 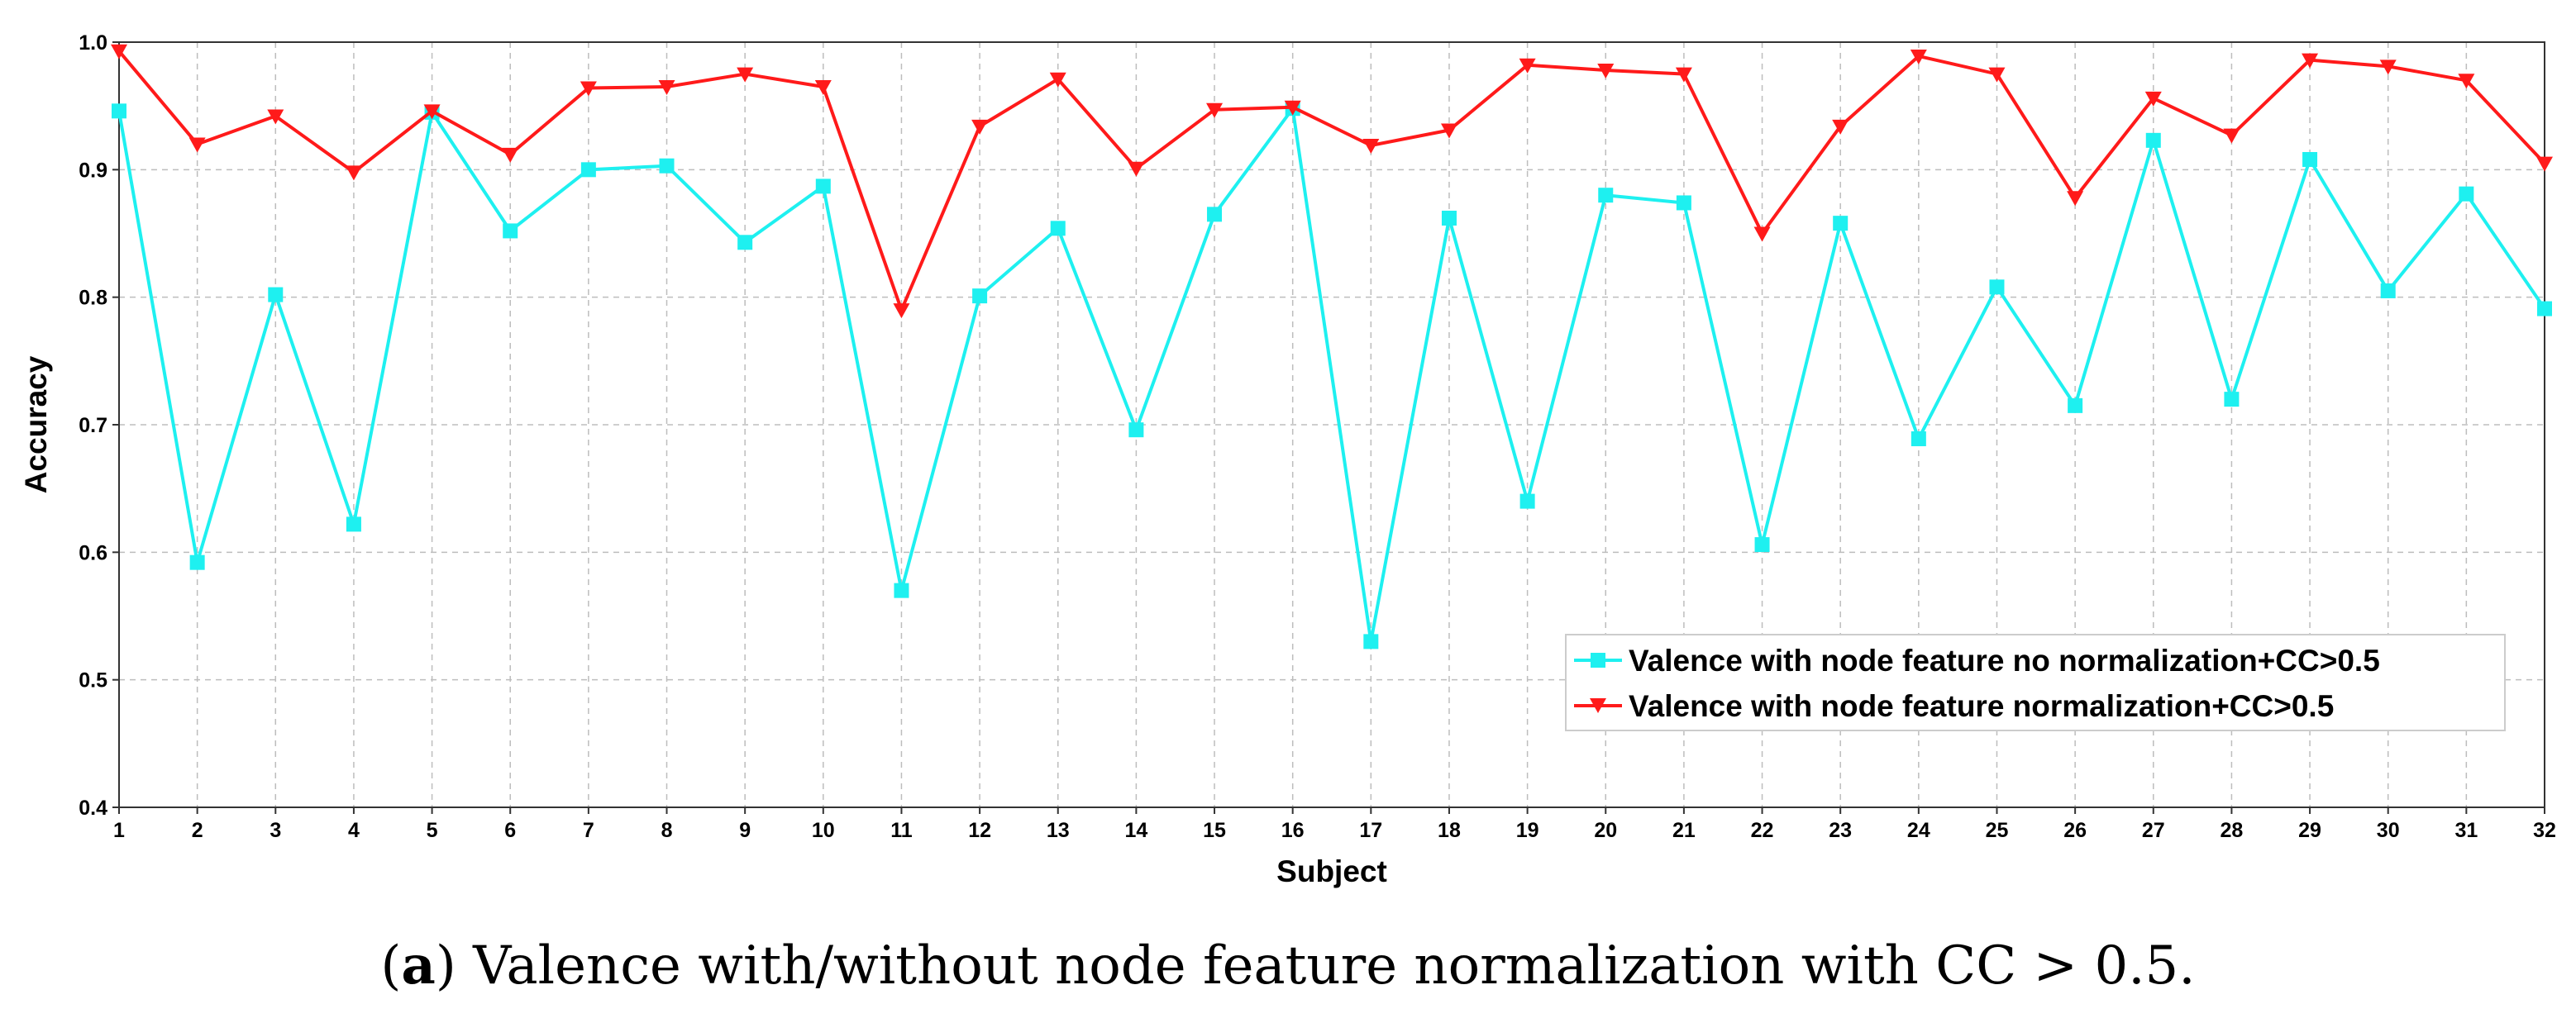 What do you see at coordinates (979, 831) in the screenshot?
I see `x-tick-label: 12` at bounding box center [979, 831].